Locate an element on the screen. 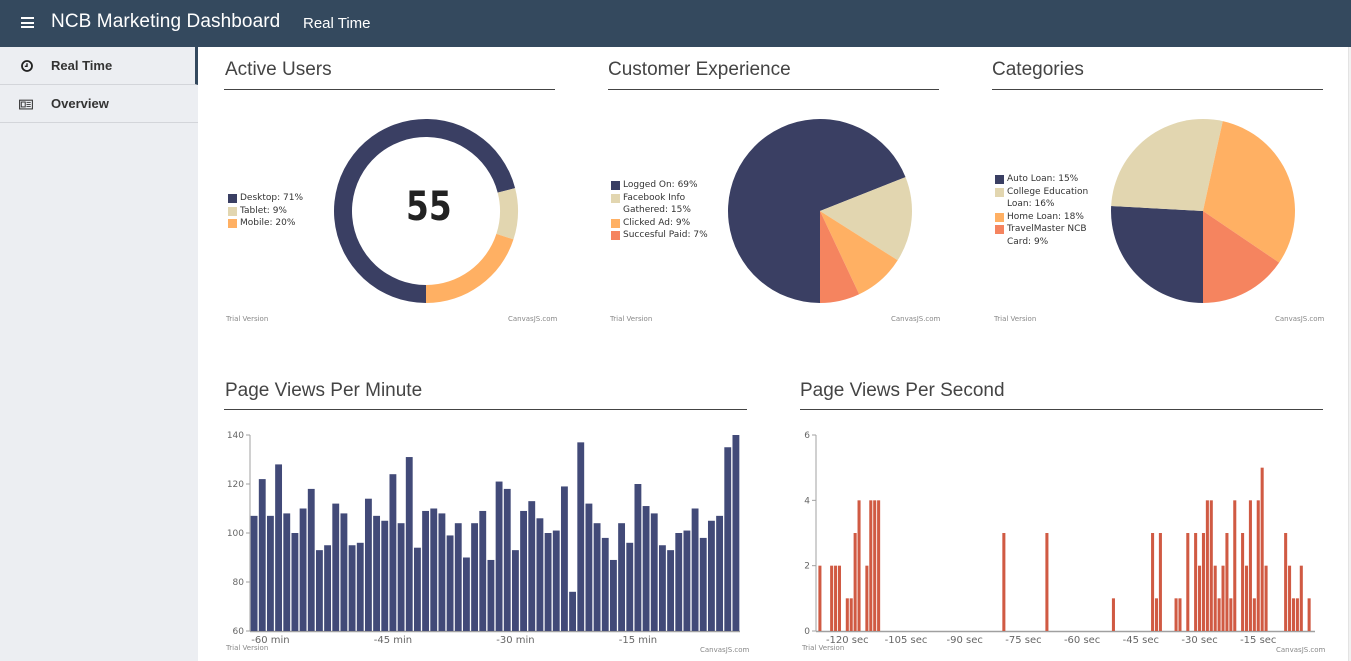 Image resolution: width=1351 pixels, height=661 pixels. pie-slice-mobile is located at coordinates (470, 268).